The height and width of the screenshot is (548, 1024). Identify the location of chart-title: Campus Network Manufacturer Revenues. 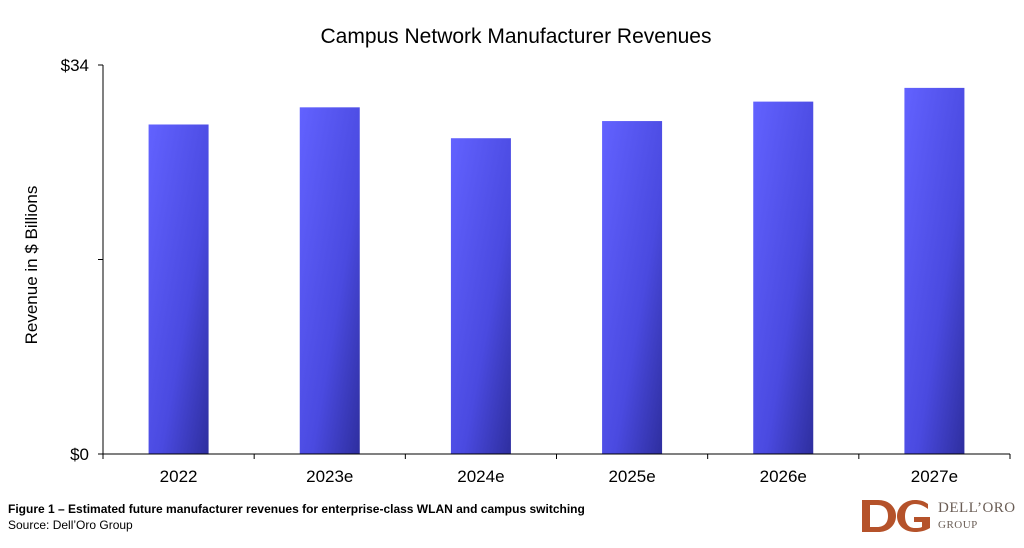
(515, 36).